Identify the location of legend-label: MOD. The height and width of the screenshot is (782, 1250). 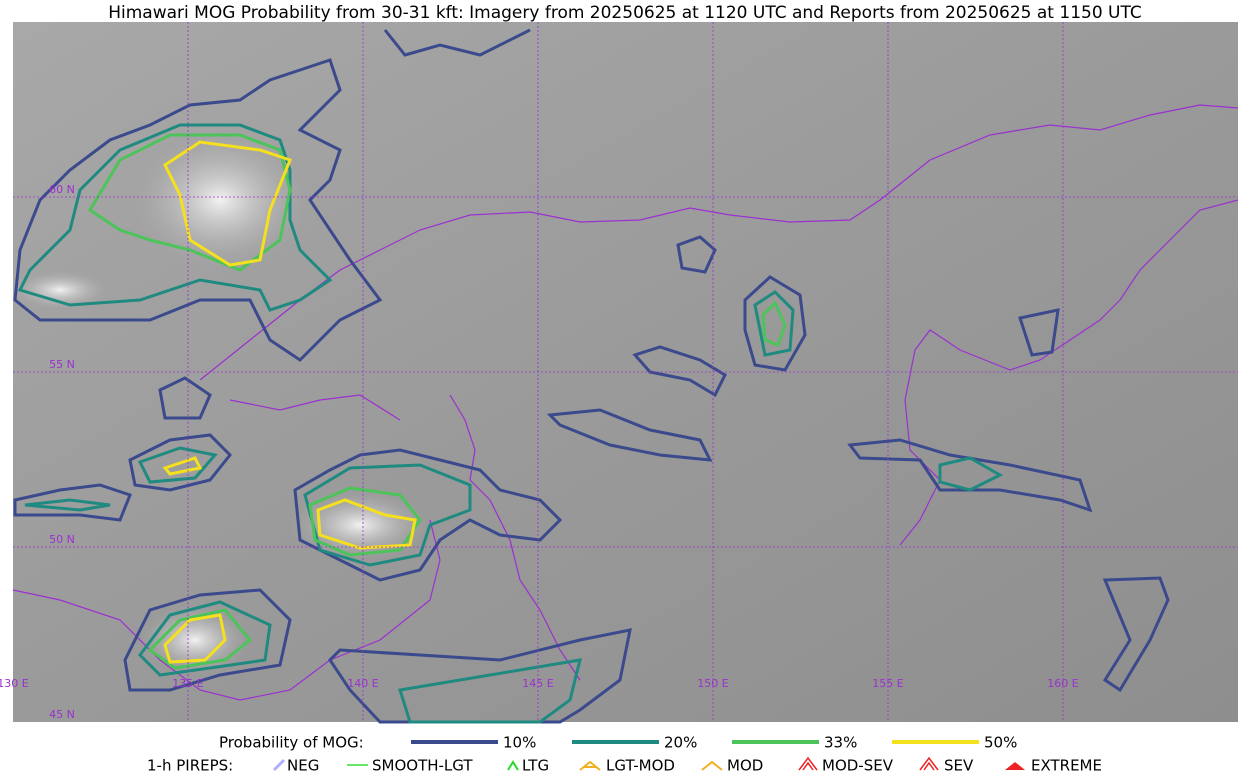
(745, 766).